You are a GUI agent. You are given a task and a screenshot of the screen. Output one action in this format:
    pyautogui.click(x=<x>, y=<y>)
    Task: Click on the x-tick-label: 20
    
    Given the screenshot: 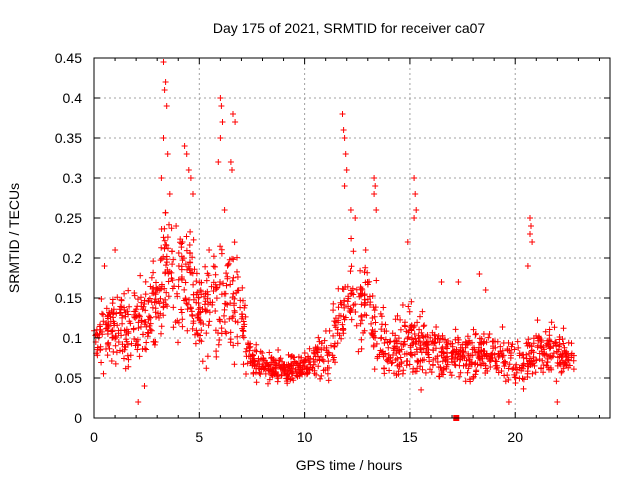 What is the action you would take?
    pyautogui.click(x=515, y=437)
    